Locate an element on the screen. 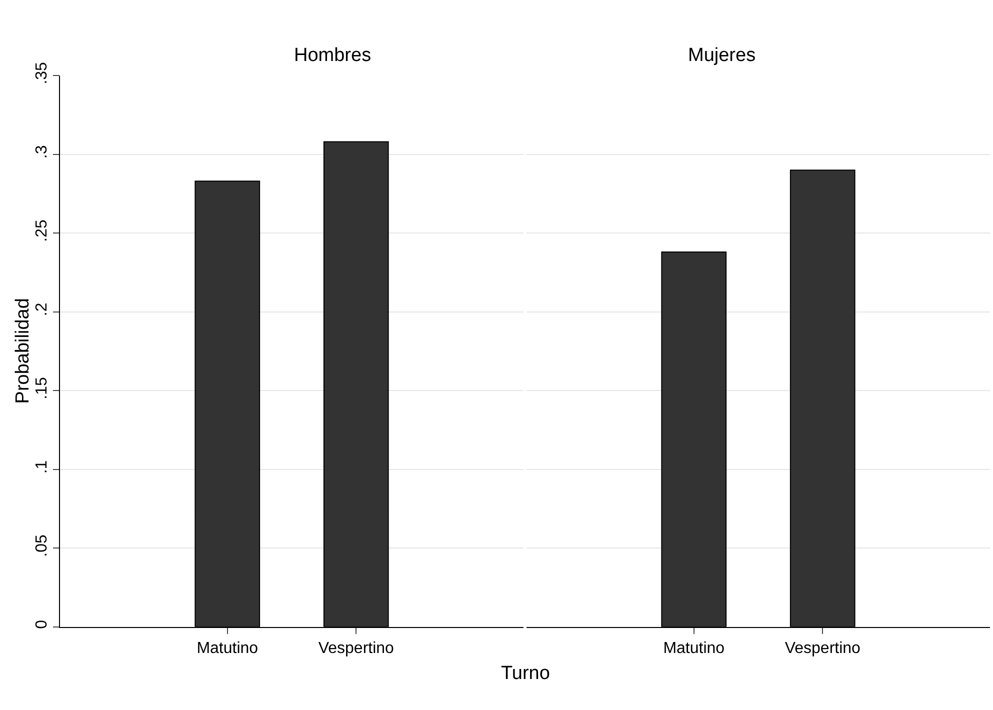 The image size is (993, 710). y-tick-label: .35 is located at coordinates (42, 73).